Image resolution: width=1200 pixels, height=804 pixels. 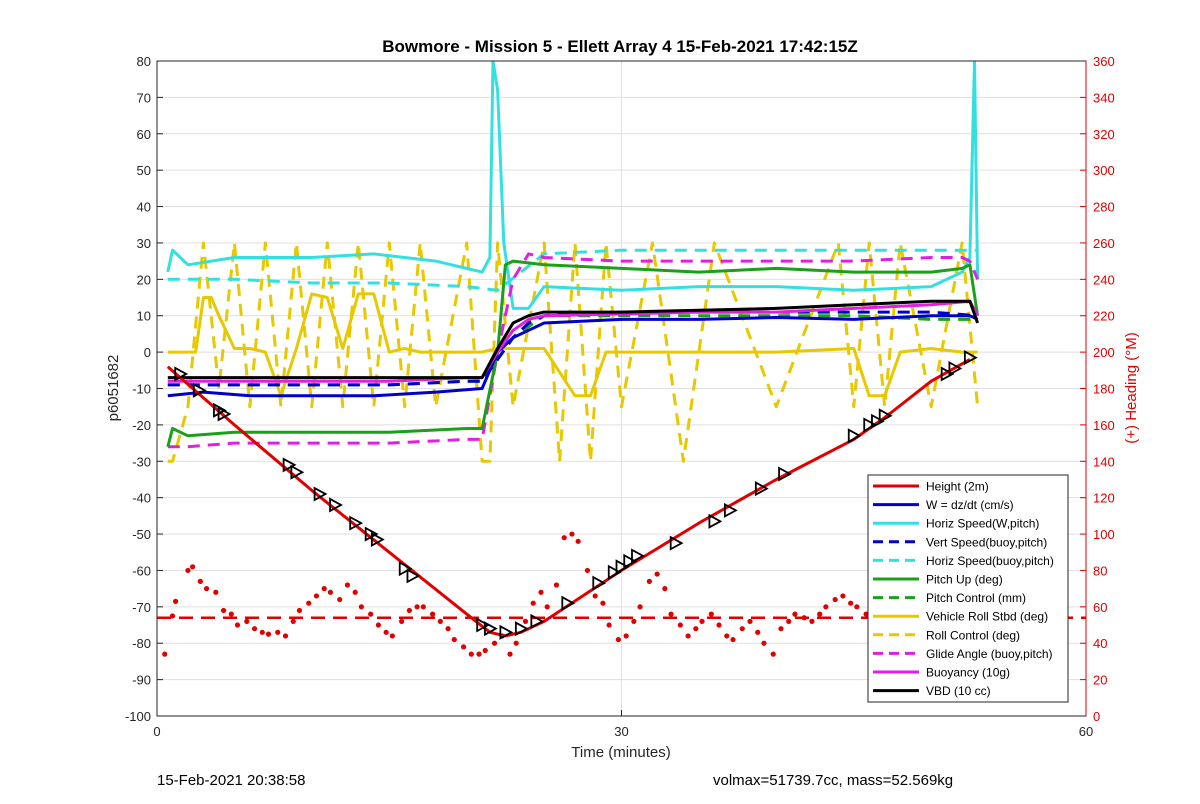 What do you see at coordinates (1104, 207) in the screenshot?
I see `y2-tick-label: 280` at bounding box center [1104, 207].